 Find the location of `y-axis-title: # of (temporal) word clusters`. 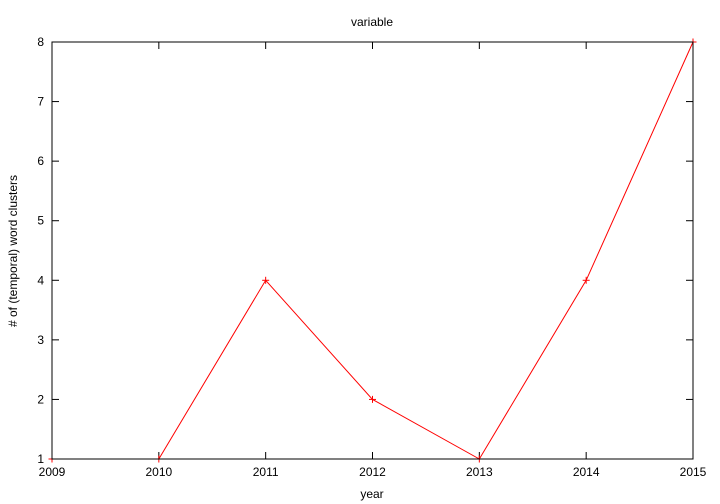

y-axis-title: # of (temporal) word clusters is located at coordinates (13, 251).